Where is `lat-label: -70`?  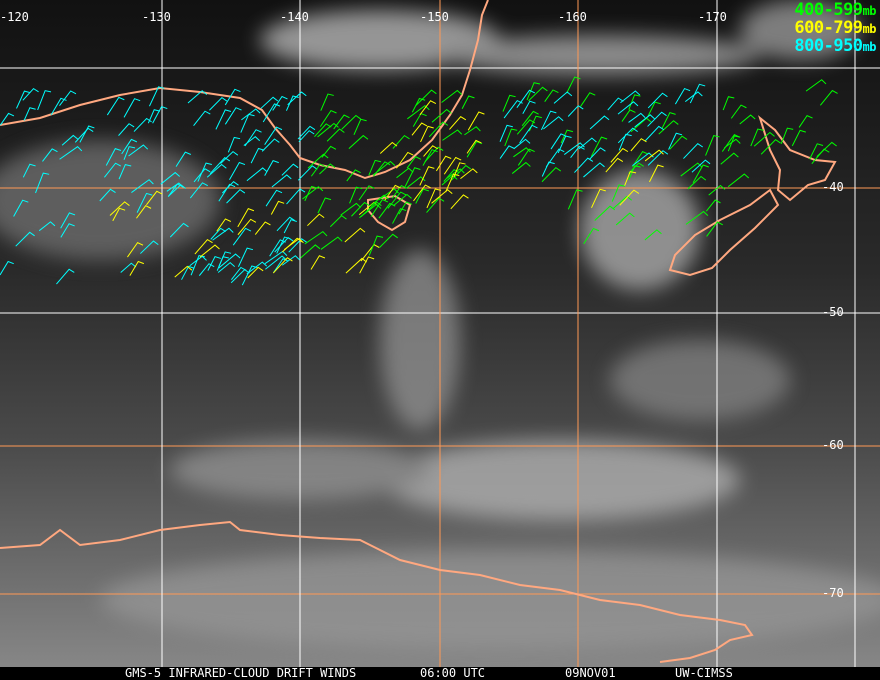
lat-label: -70 is located at coordinates (833, 593).